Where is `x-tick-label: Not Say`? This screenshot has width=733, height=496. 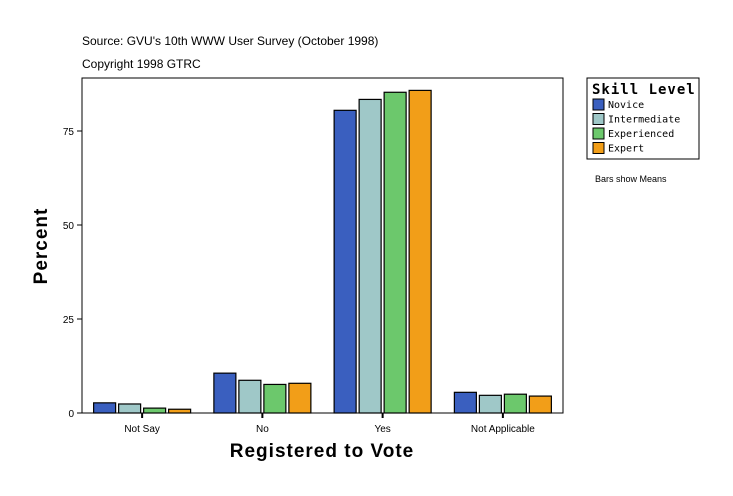 x-tick-label: Not Say is located at coordinates (142, 429).